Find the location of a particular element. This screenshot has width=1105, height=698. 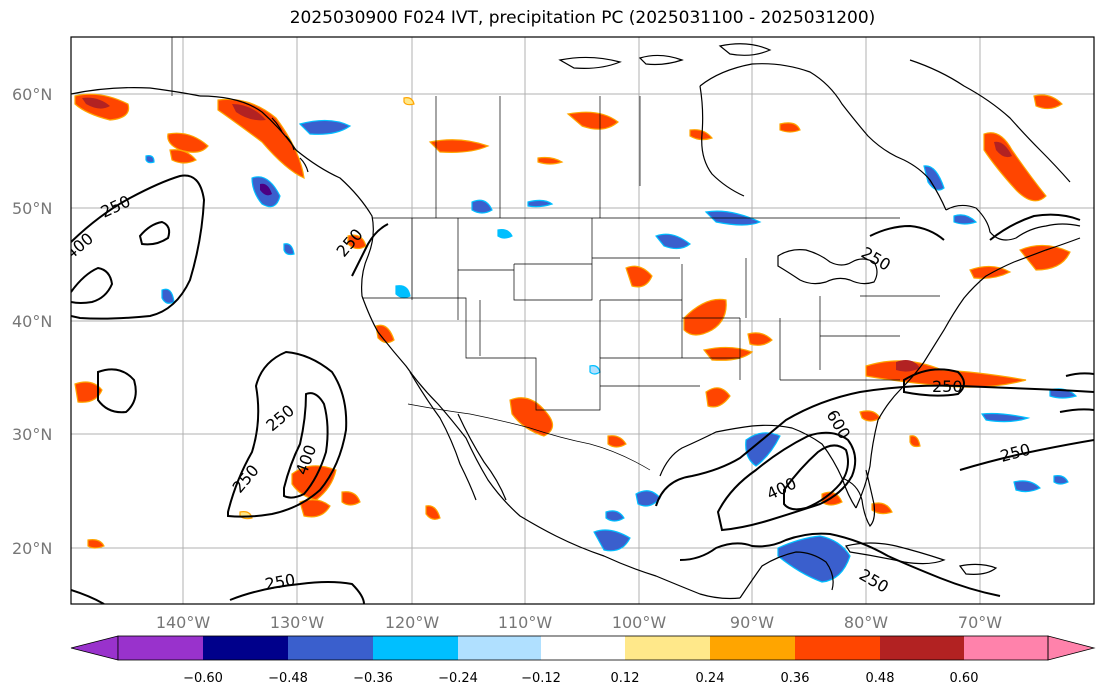

colorbar-low-arrow is located at coordinates (94, 648).